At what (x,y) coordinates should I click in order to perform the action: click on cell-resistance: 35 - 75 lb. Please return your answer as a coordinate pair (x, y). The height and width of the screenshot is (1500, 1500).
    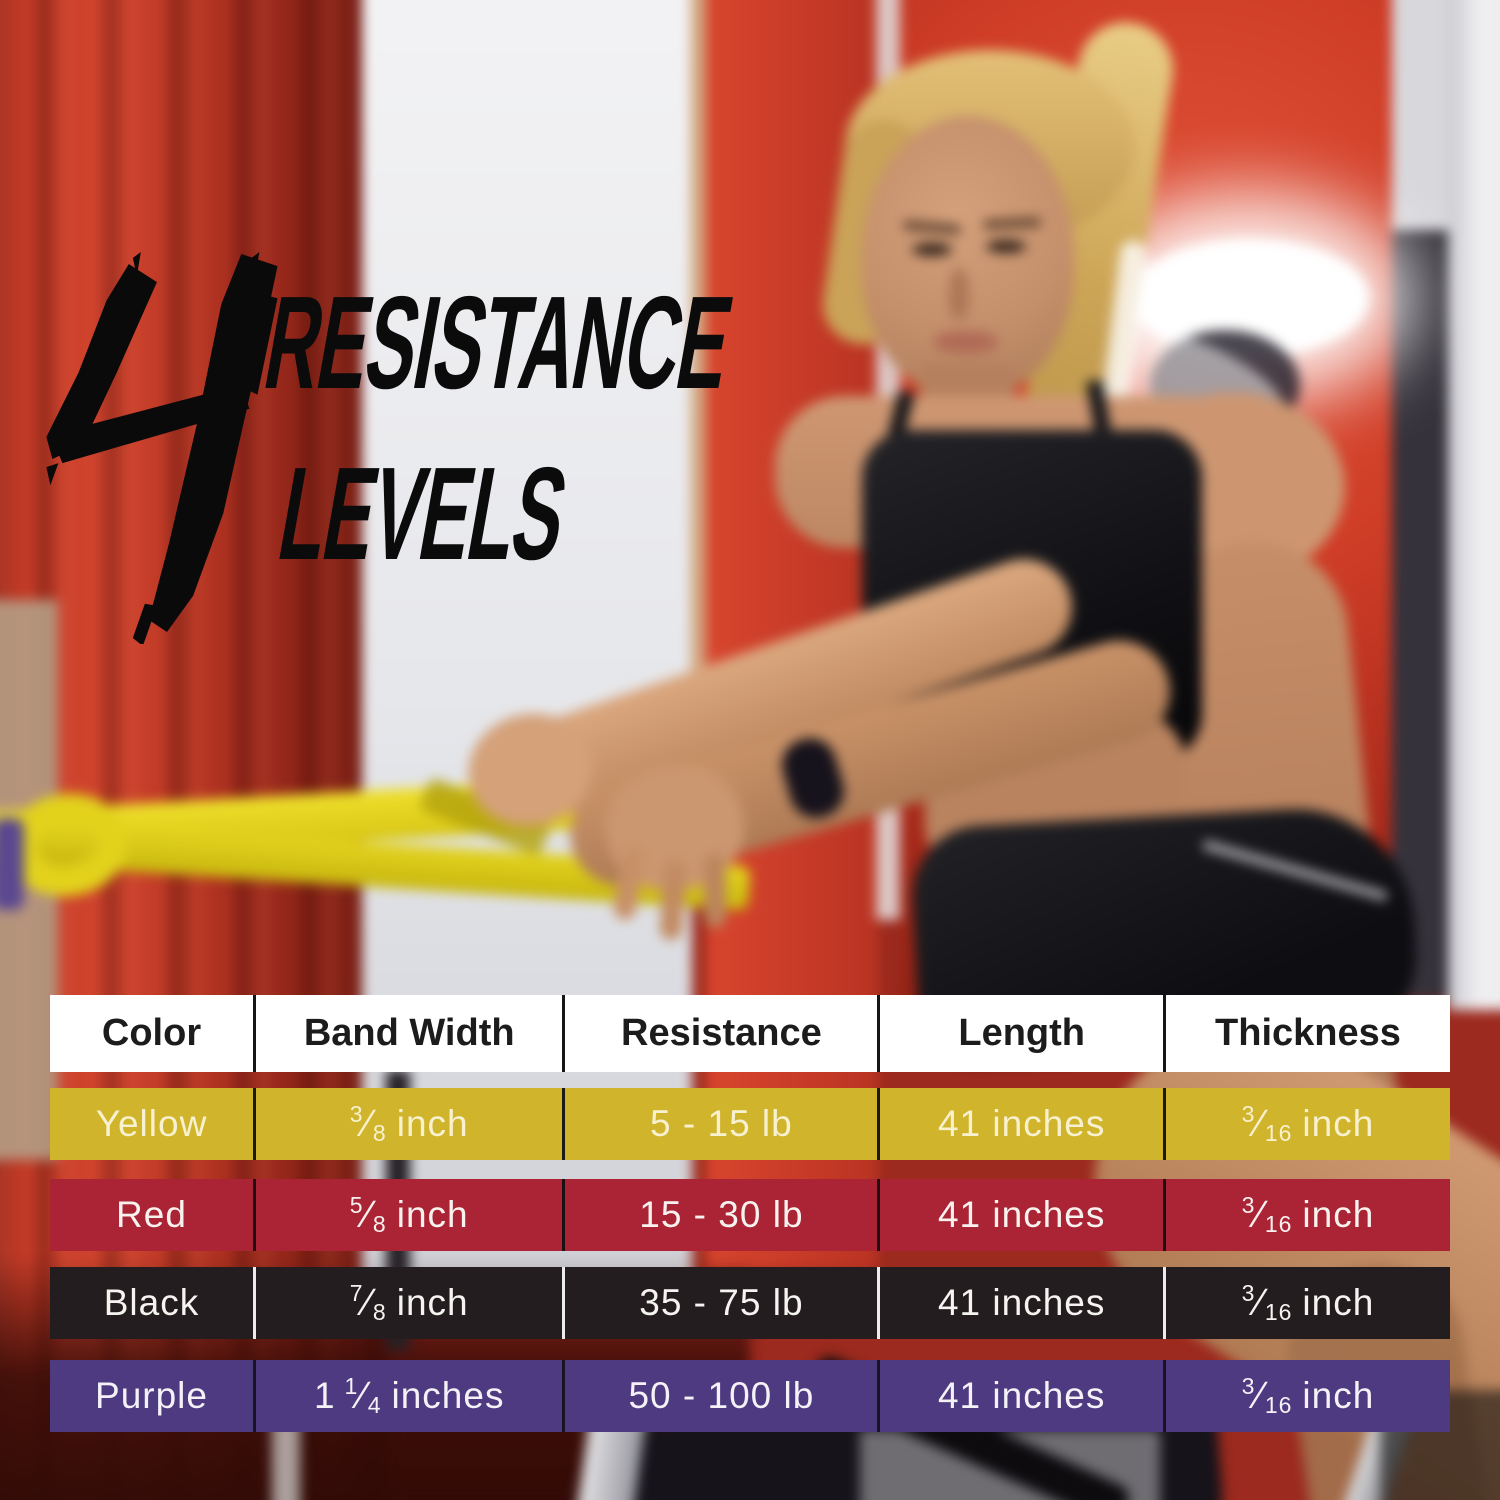
    Looking at the image, I should click on (719, 1303).